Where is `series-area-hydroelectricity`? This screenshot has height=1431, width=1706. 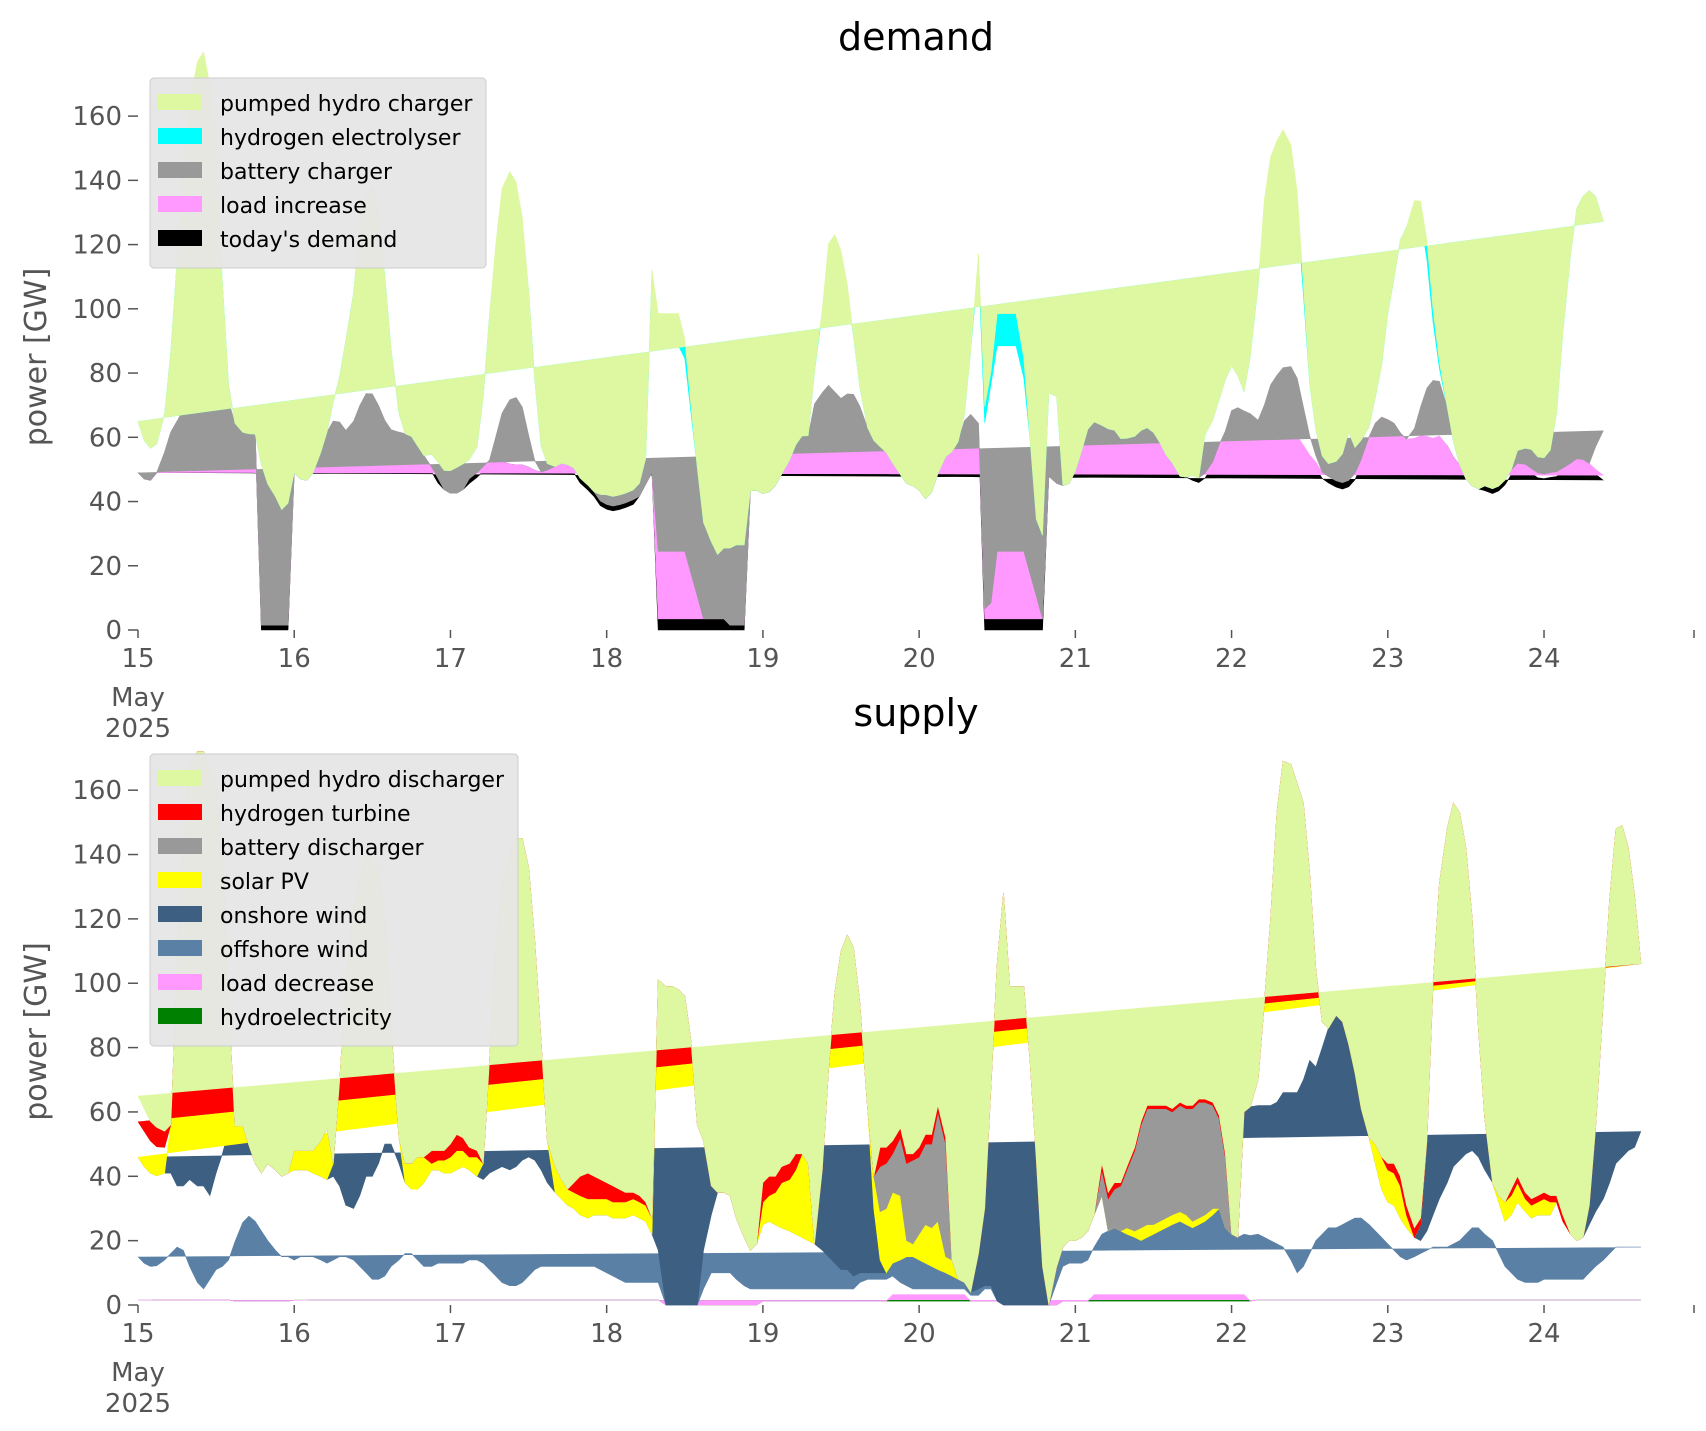
series-area-hydroelectricity is located at coordinates (889, 1302).